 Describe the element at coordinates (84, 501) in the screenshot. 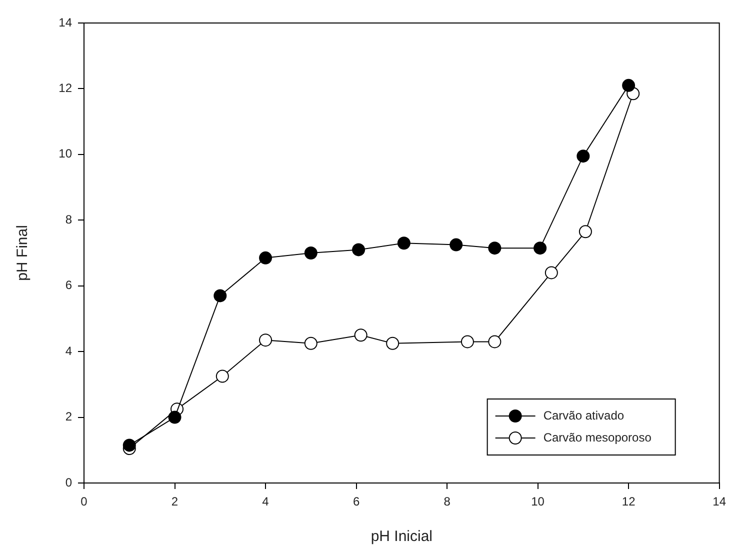

I see `x-tick-label: 0` at that location.